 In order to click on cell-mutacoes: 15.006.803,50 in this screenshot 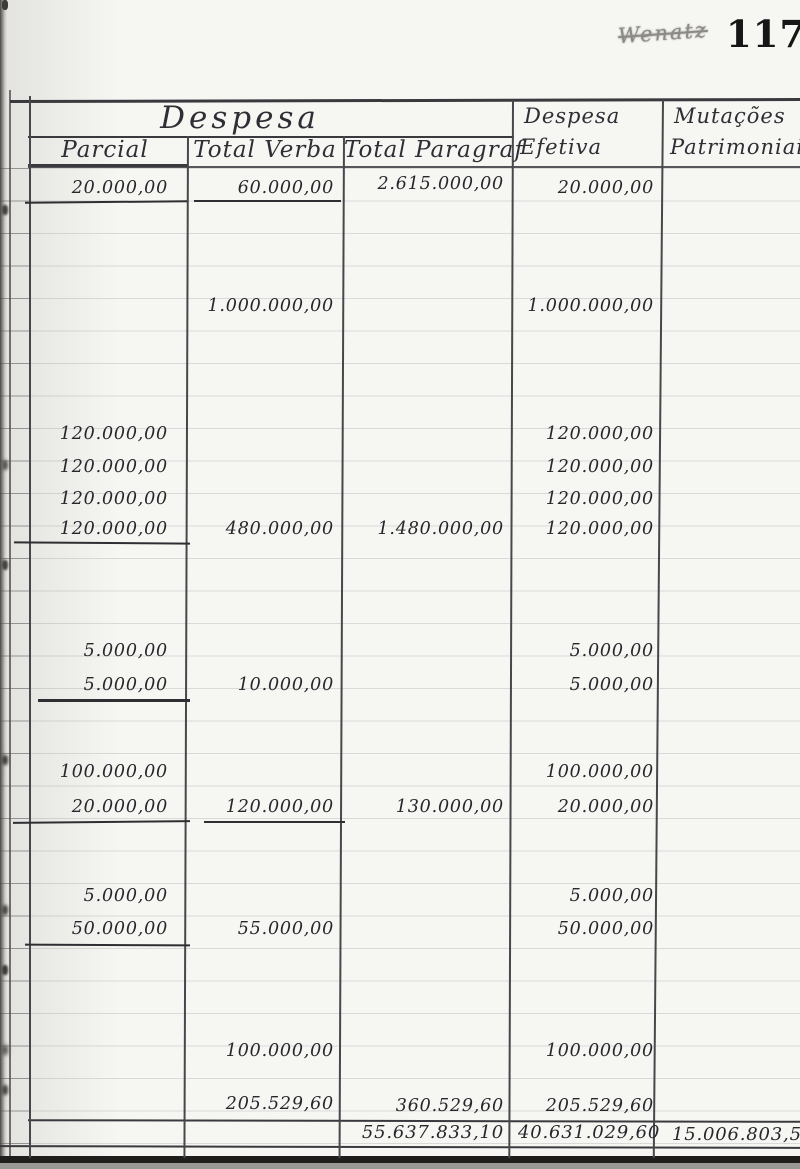, I will do `click(736, 1134)`.